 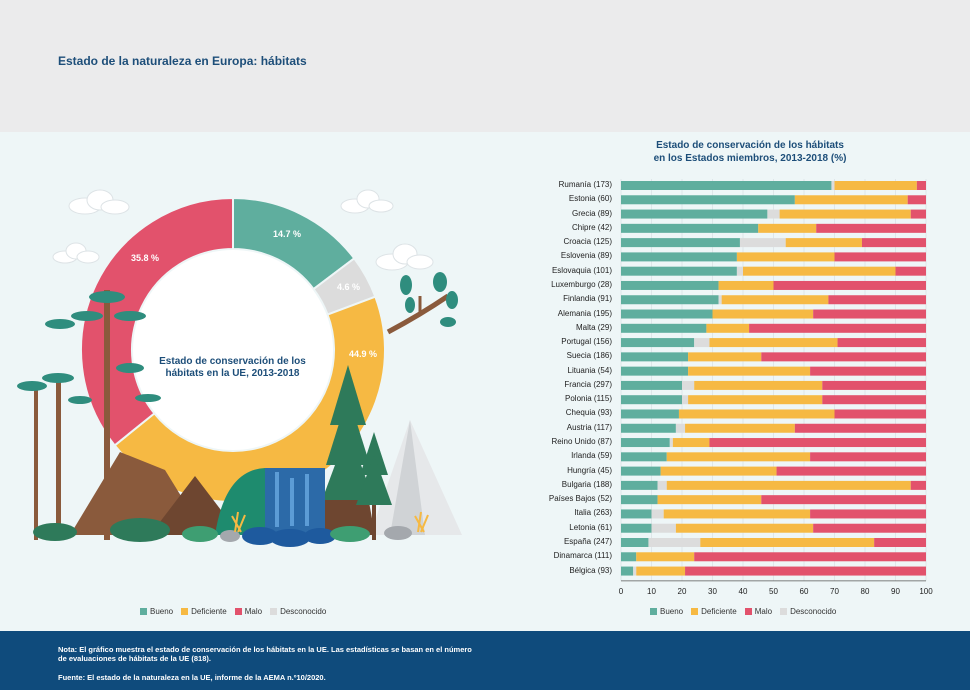 What do you see at coordinates (834, 591) in the screenshot?
I see `x-tick-label: 70` at bounding box center [834, 591].